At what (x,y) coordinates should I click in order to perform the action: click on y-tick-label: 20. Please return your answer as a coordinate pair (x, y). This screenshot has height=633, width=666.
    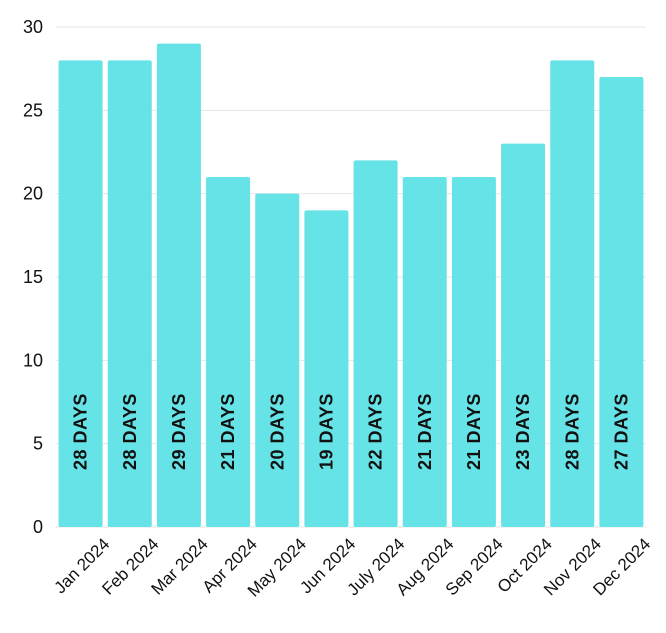
    Looking at the image, I should click on (33, 194).